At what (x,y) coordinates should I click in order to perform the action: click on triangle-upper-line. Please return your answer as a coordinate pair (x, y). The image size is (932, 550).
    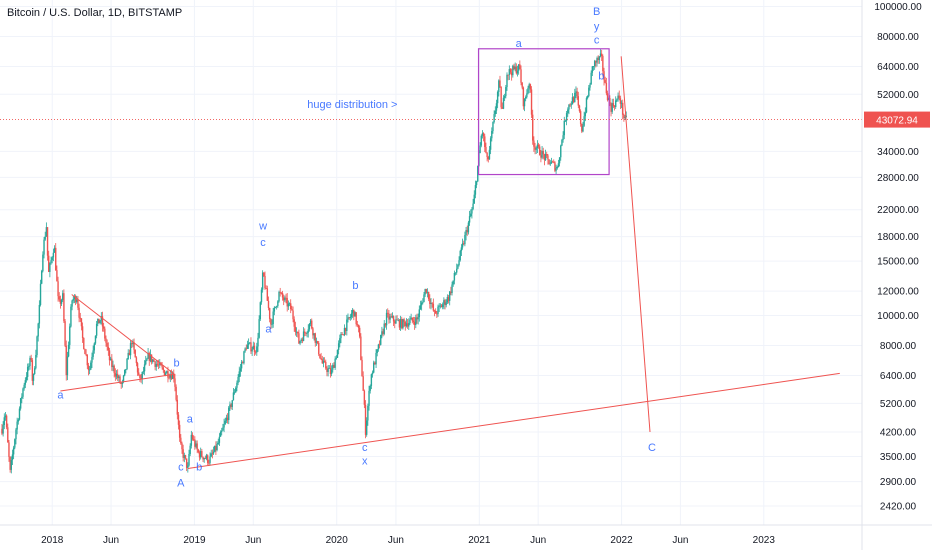
    Looking at the image, I should click on (122, 334).